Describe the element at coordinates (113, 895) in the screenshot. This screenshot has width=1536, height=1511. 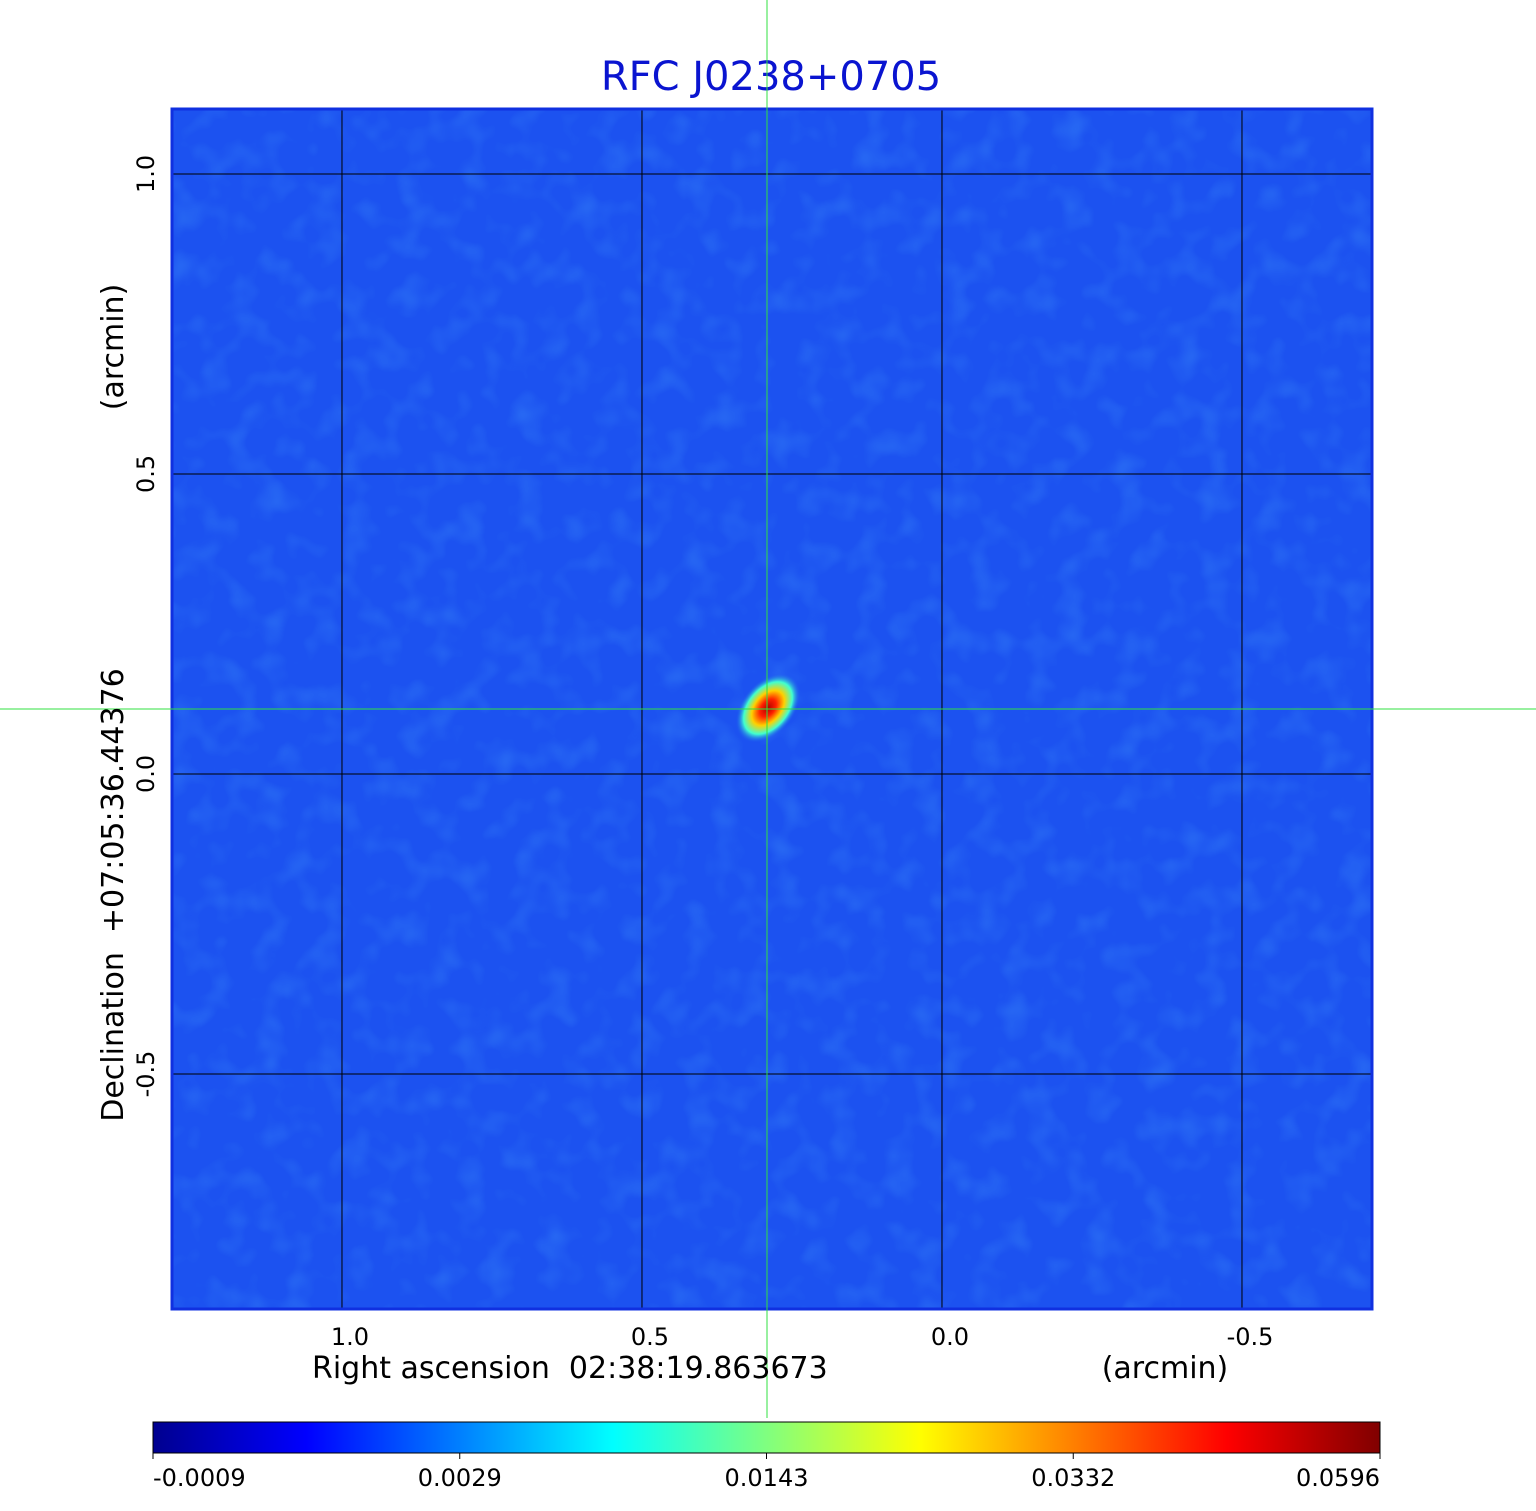
I see `y-axis-label: Declination +07:05:36.44376` at that location.